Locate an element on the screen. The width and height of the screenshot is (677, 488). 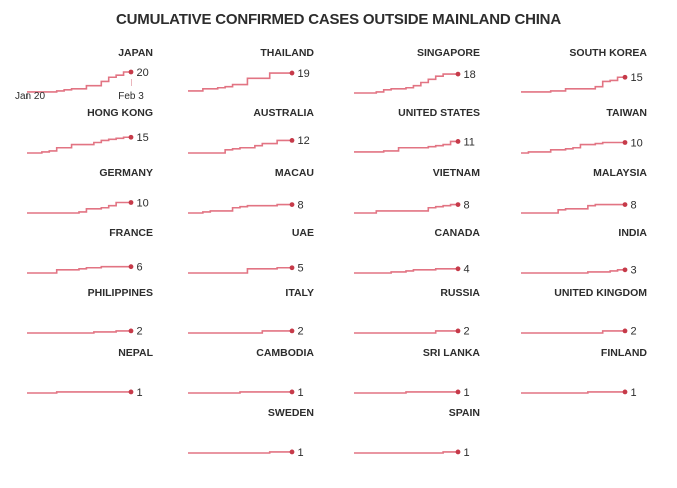
country-panel-hong-kong: HONG KONG 15 is located at coordinates (76, 136).